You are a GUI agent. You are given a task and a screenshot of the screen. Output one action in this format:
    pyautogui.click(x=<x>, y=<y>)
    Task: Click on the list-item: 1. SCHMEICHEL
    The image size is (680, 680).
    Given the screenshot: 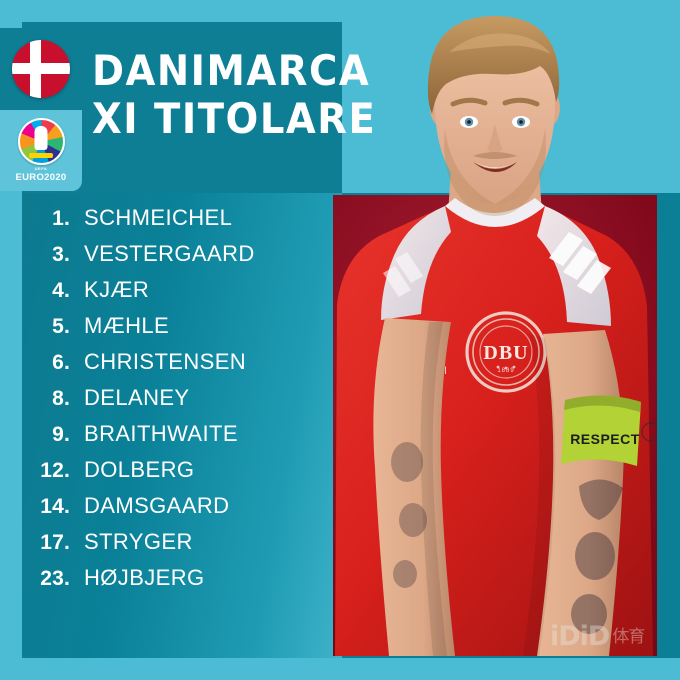 What is the action you would take?
    pyautogui.click(x=177, y=223)
    